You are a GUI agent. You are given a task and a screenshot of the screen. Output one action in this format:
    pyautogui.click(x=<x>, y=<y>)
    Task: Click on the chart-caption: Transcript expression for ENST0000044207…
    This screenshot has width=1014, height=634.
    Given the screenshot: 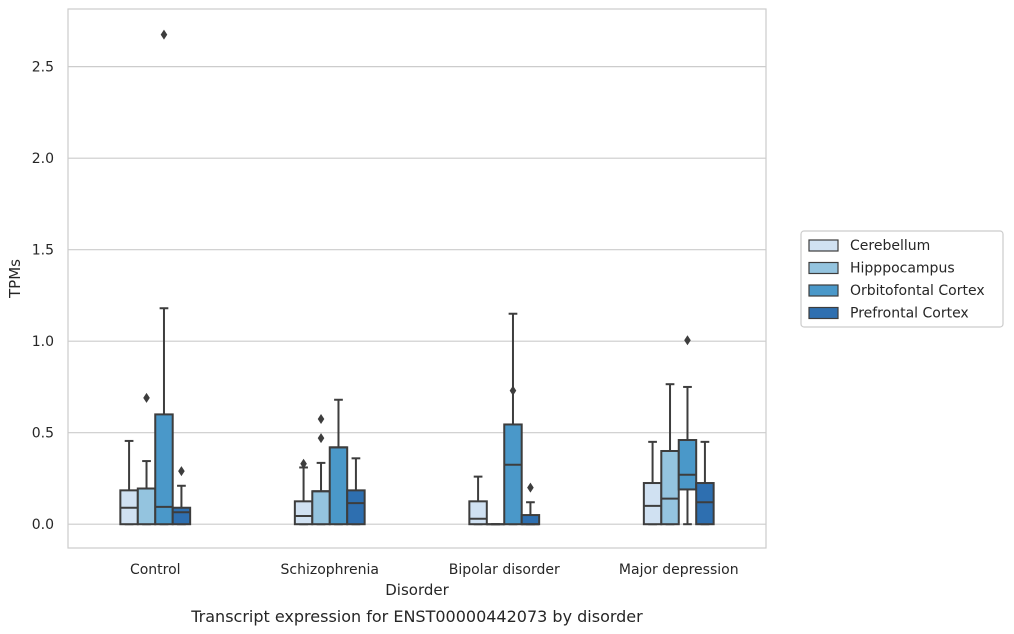 What is the action you would take?
    pyautogui.click(x=416, y=616)
    